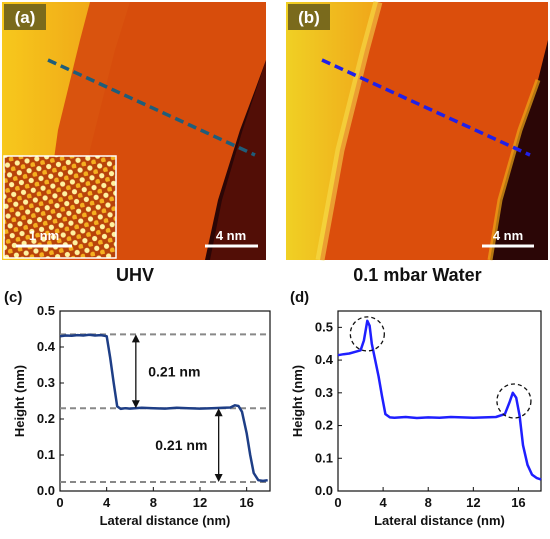 The image size is (550, 539). Describe the element at coordinates (60, 207) in the screenshot. I see `atomic-inset` at that location.